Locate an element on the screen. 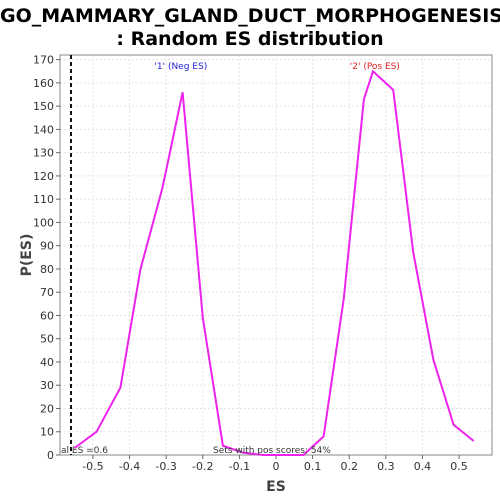 The image size is (500, 500). y-tick-label: 120 is located at coordinates (43, 176).